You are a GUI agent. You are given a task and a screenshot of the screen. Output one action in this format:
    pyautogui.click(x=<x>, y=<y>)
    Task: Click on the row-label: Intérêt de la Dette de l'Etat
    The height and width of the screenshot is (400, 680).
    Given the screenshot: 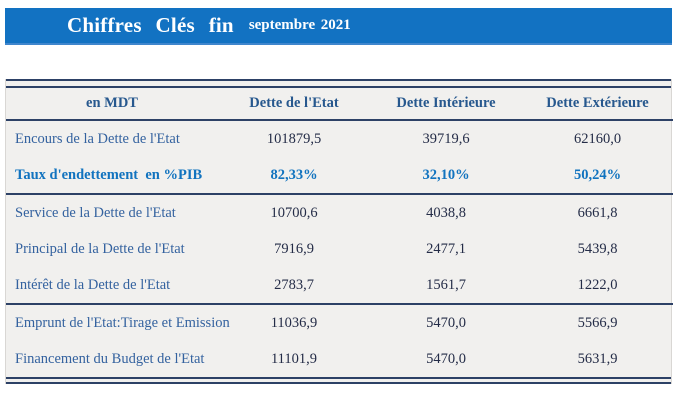 What is the action you would take?
    pyautogui.click(x=112, y=286)
    